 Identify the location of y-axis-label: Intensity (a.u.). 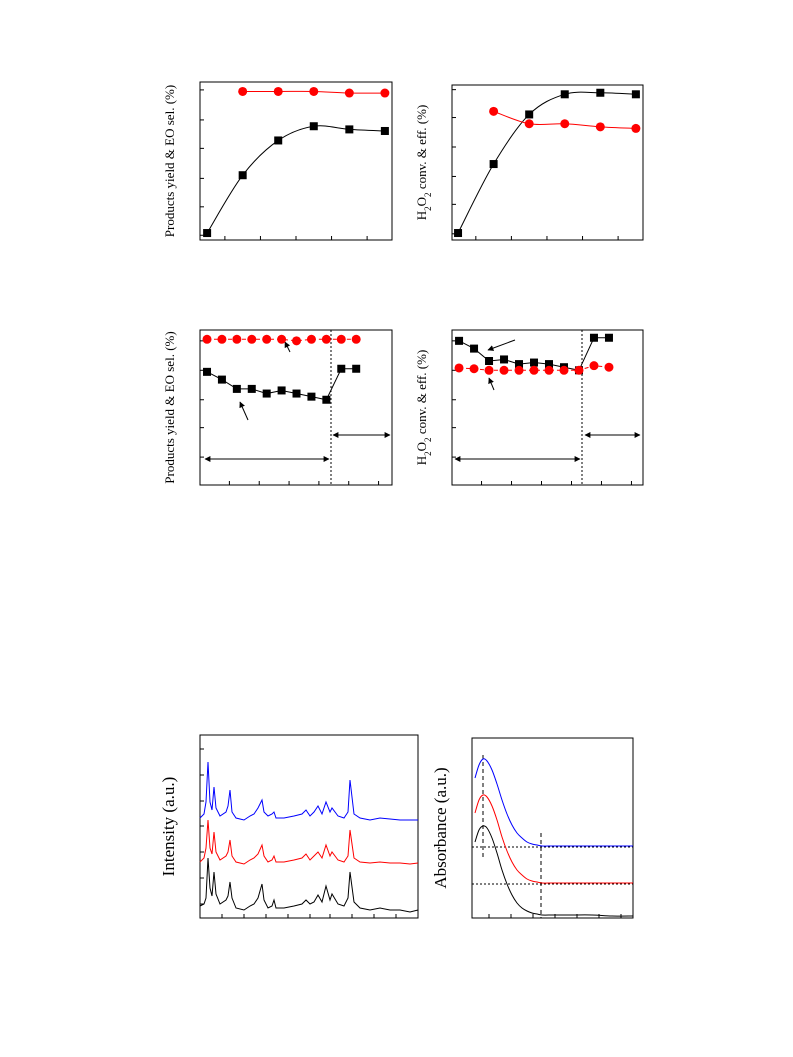
(168, 827).